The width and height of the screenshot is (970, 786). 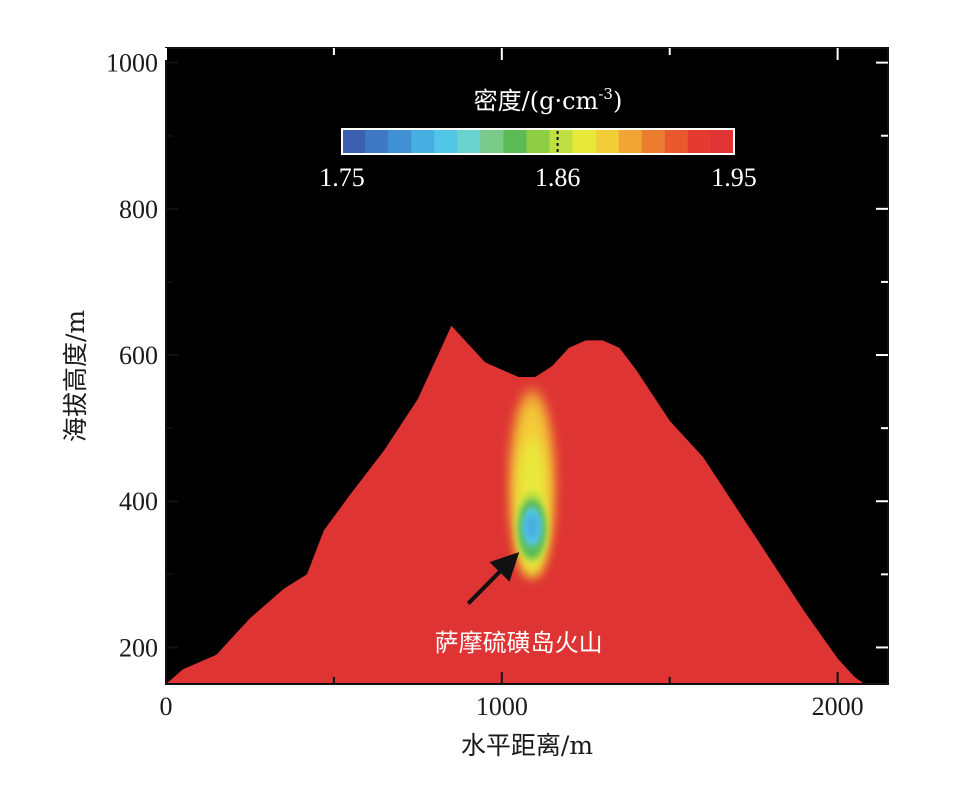 I want to click on annotation-label: 萨摩硫磺岛火山, so click(x=519, y=643).